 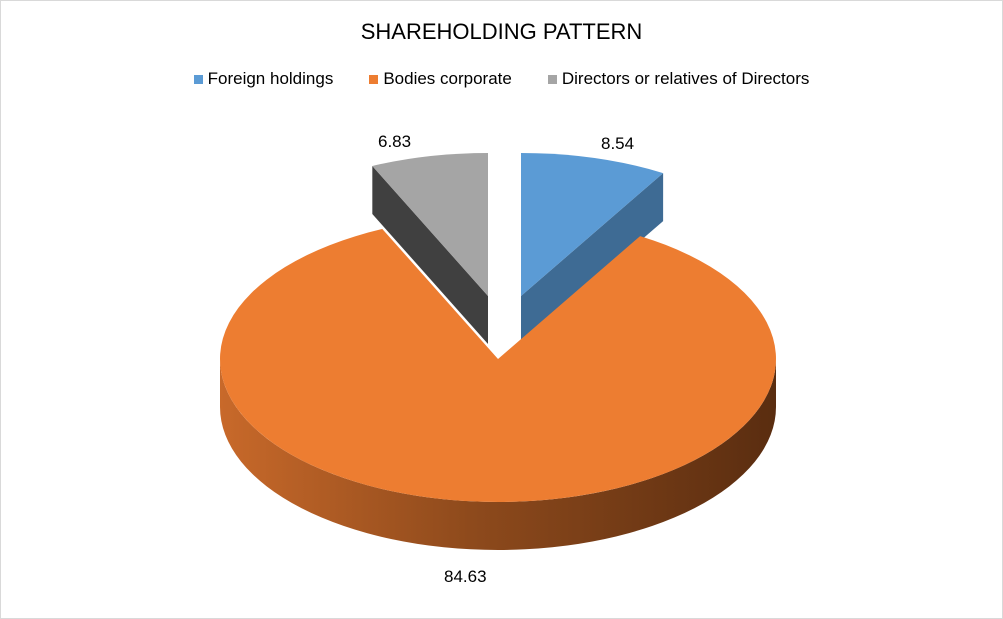 I want to click on pie-side-foreign, so click(x=592, y=258).